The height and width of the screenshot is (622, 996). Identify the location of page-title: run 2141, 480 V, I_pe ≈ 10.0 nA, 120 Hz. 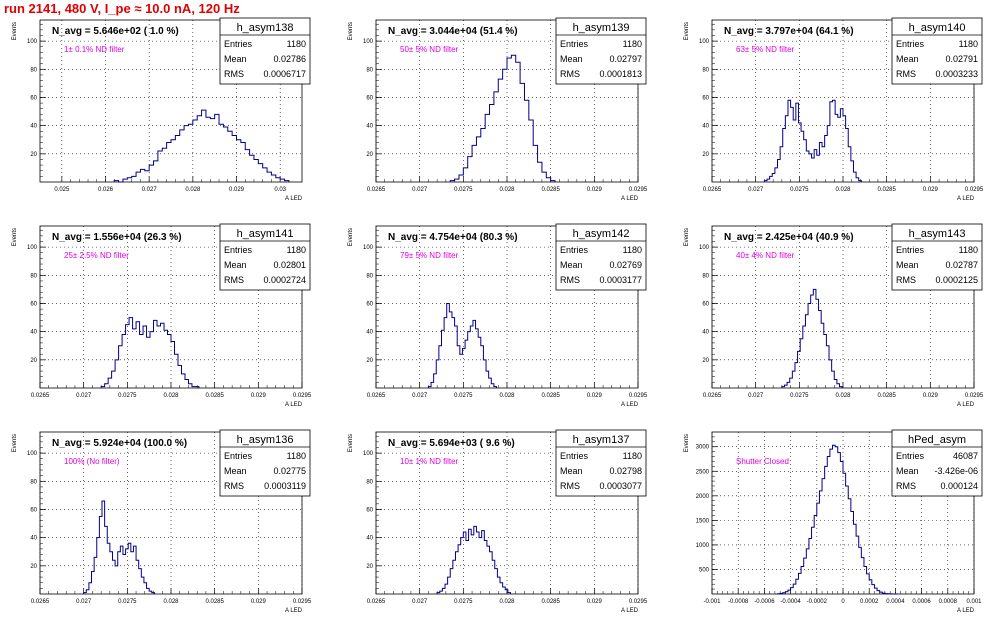
(122, 8).